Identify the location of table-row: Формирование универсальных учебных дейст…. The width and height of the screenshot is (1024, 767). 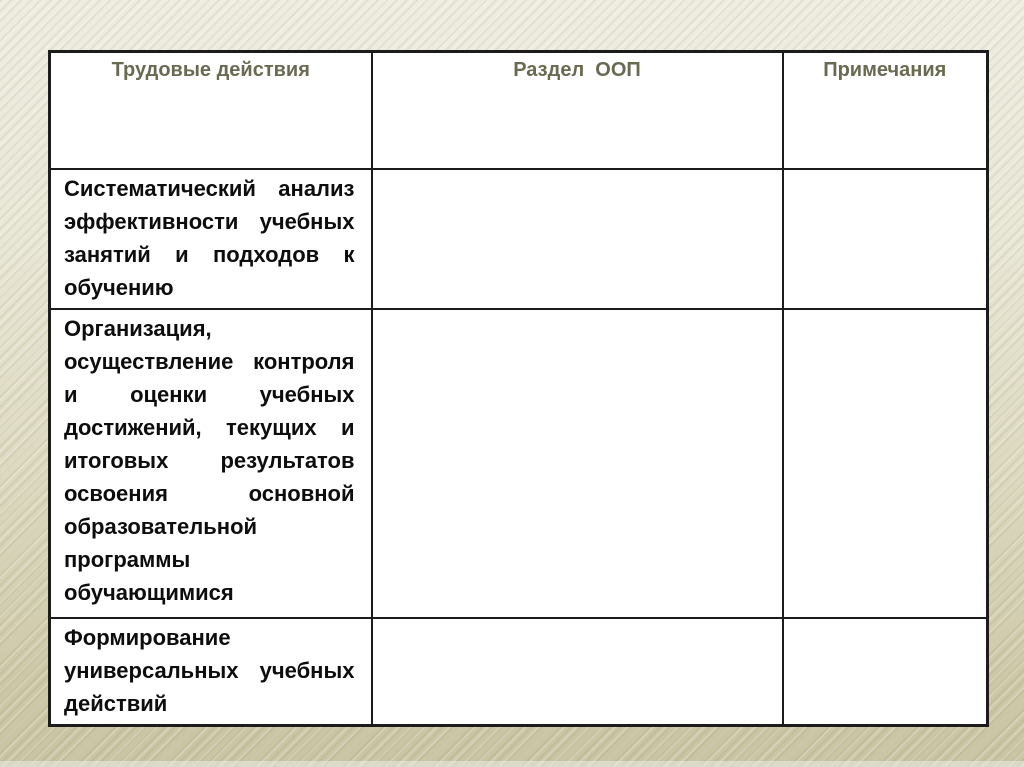
(518, 671).